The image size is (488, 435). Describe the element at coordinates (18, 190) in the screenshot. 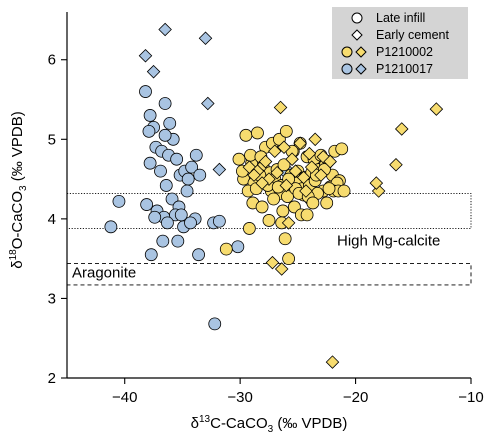

I see `y-axis-title: δ18O-CaCO3 (‰ VPDB)` at that location.